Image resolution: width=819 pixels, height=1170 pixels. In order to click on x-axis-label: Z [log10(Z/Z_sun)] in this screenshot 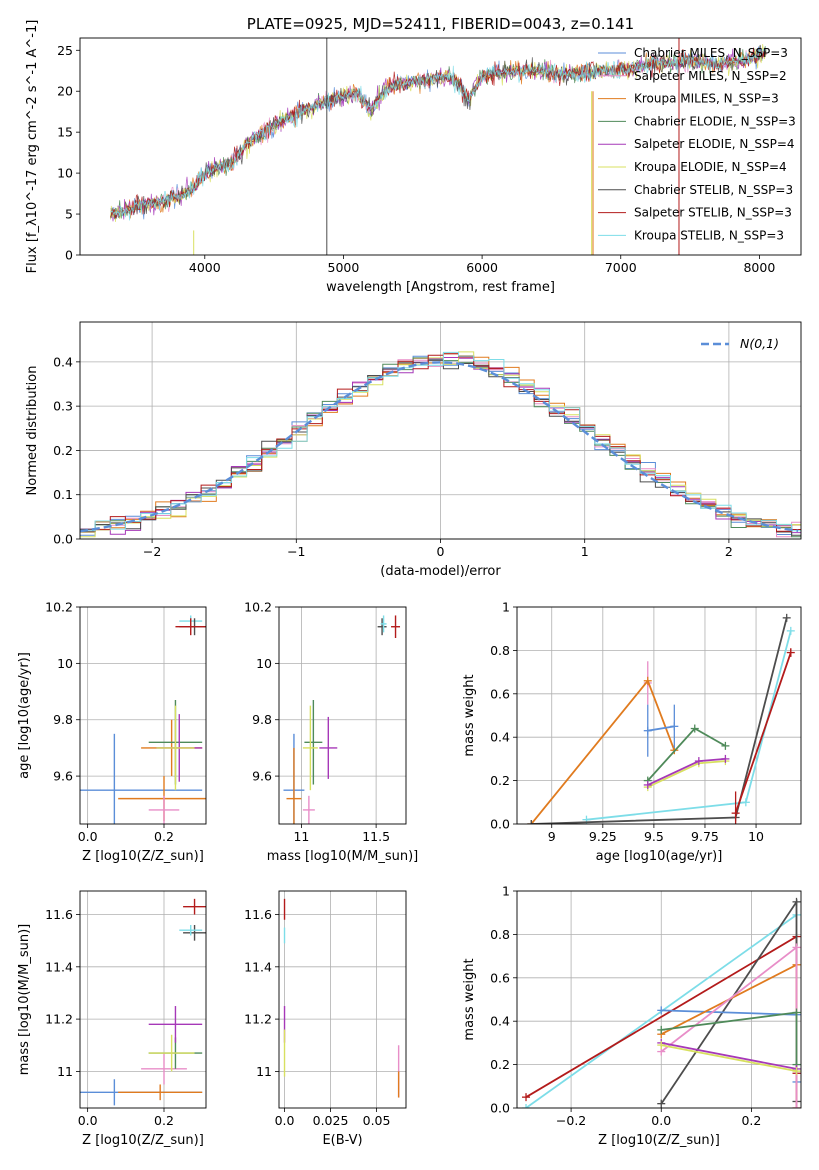, I will do `click(143, 856)`.